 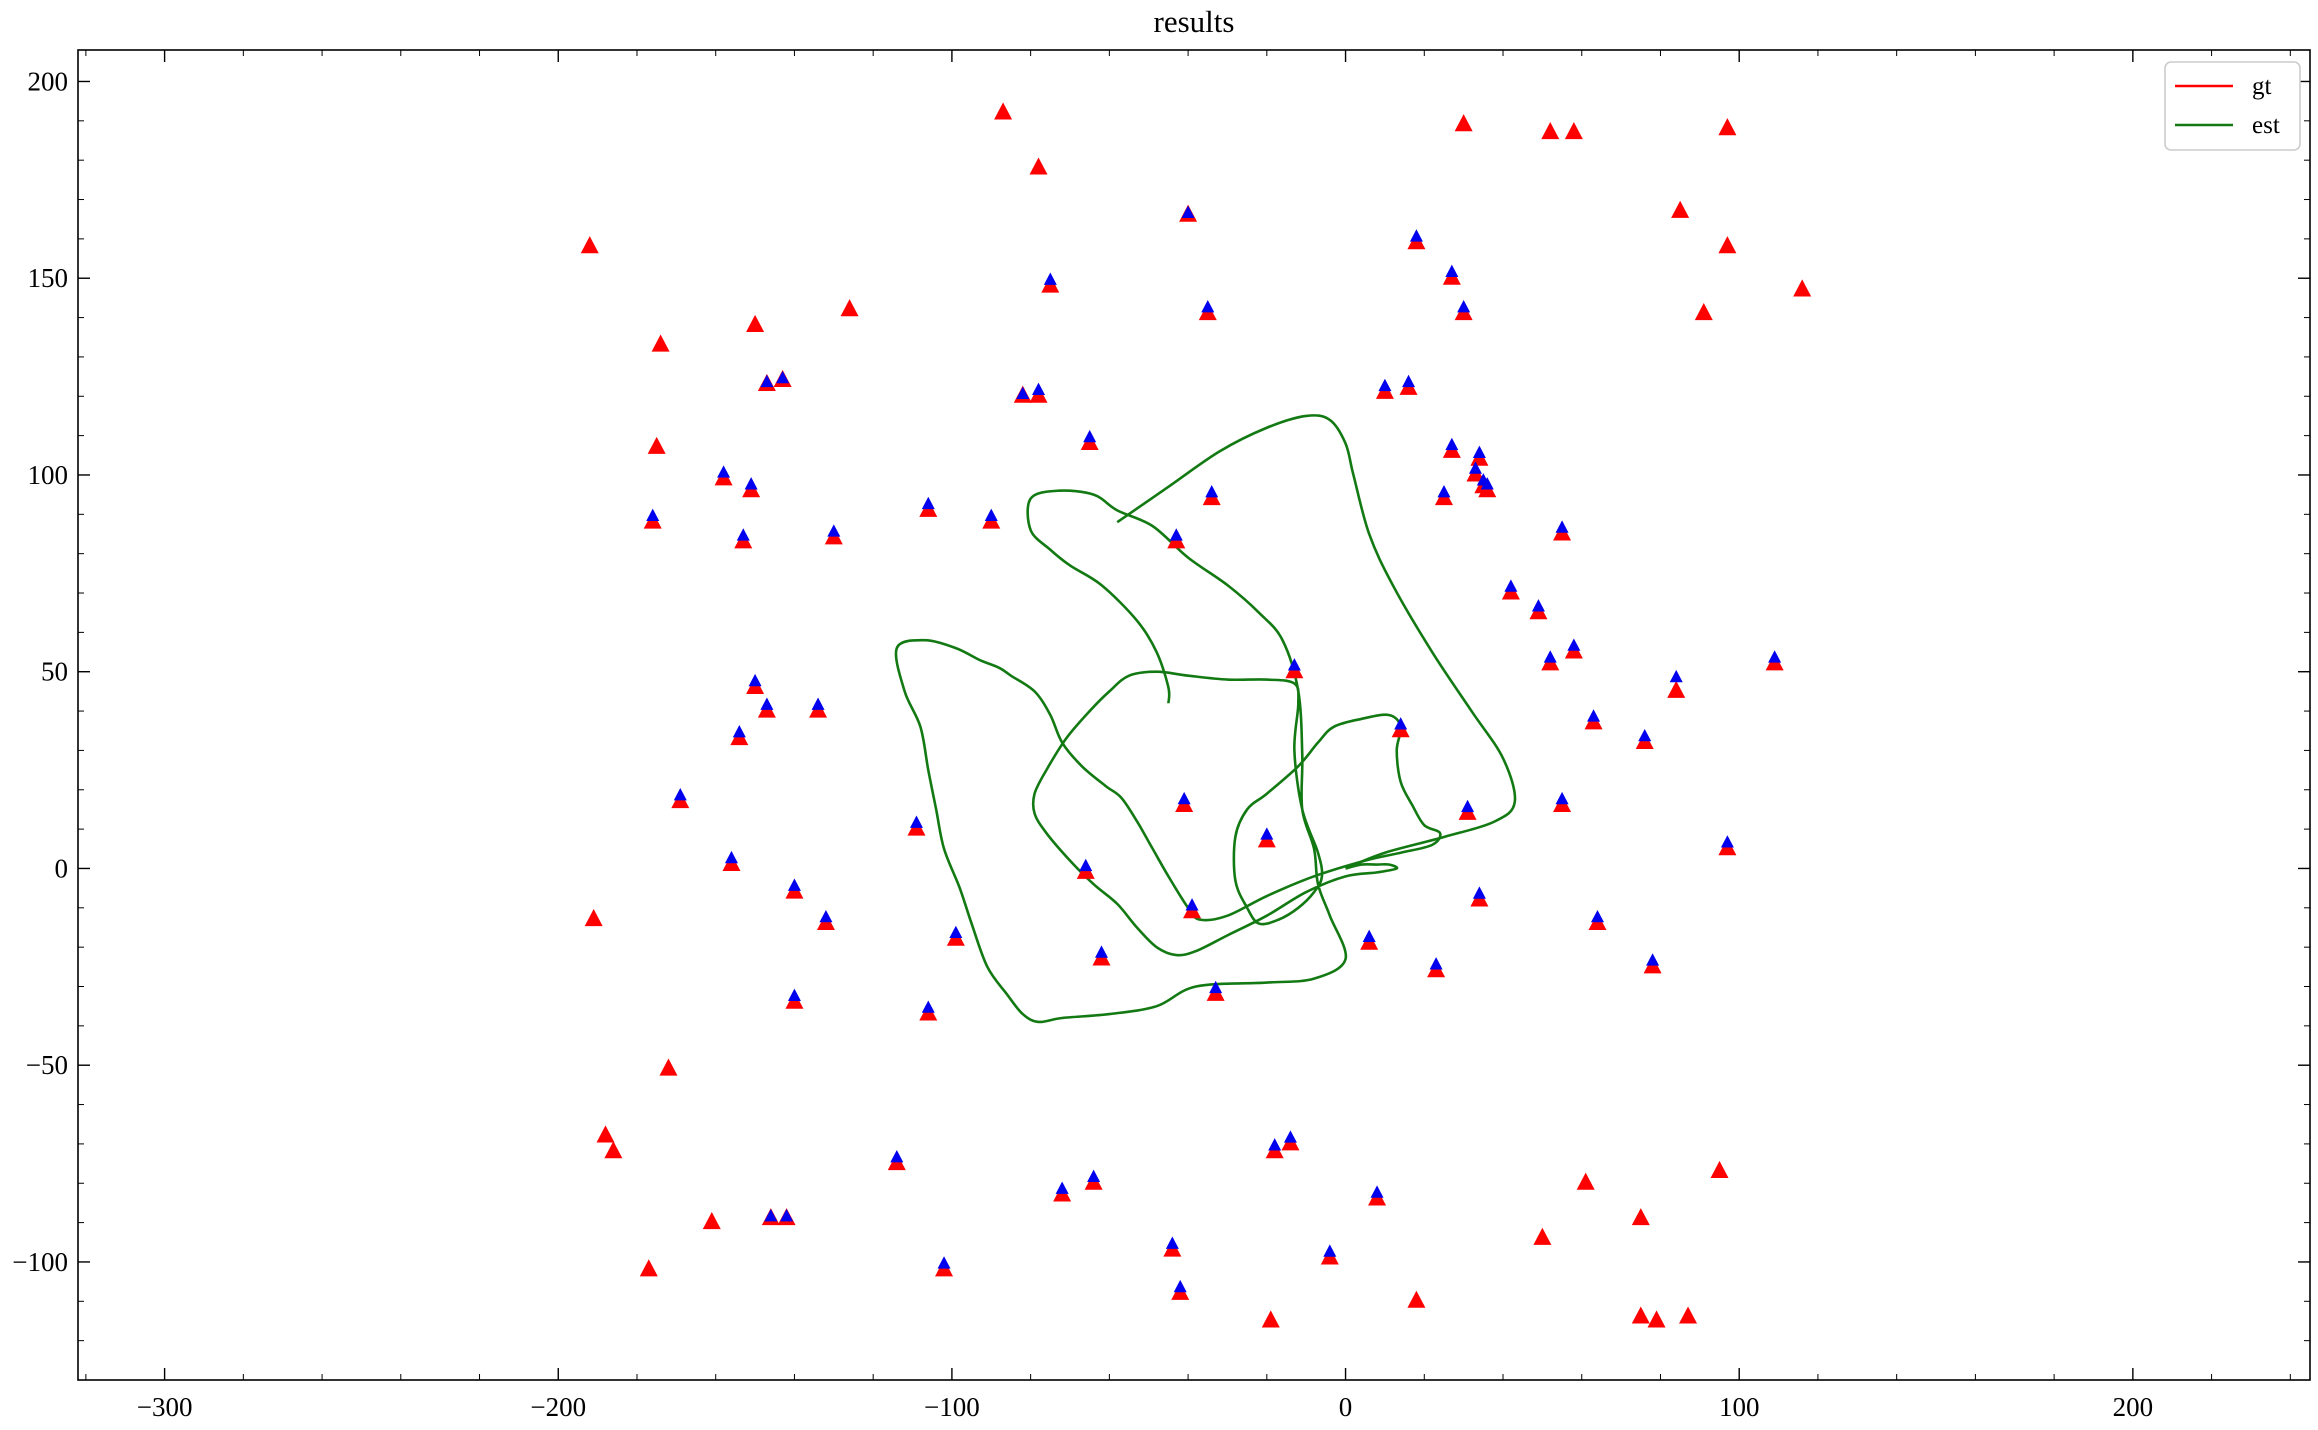 What do you see at coordinates (165, 1407) in the screenshot?
I see `x-tick-label: −300` at bounding box center [165, 1407].